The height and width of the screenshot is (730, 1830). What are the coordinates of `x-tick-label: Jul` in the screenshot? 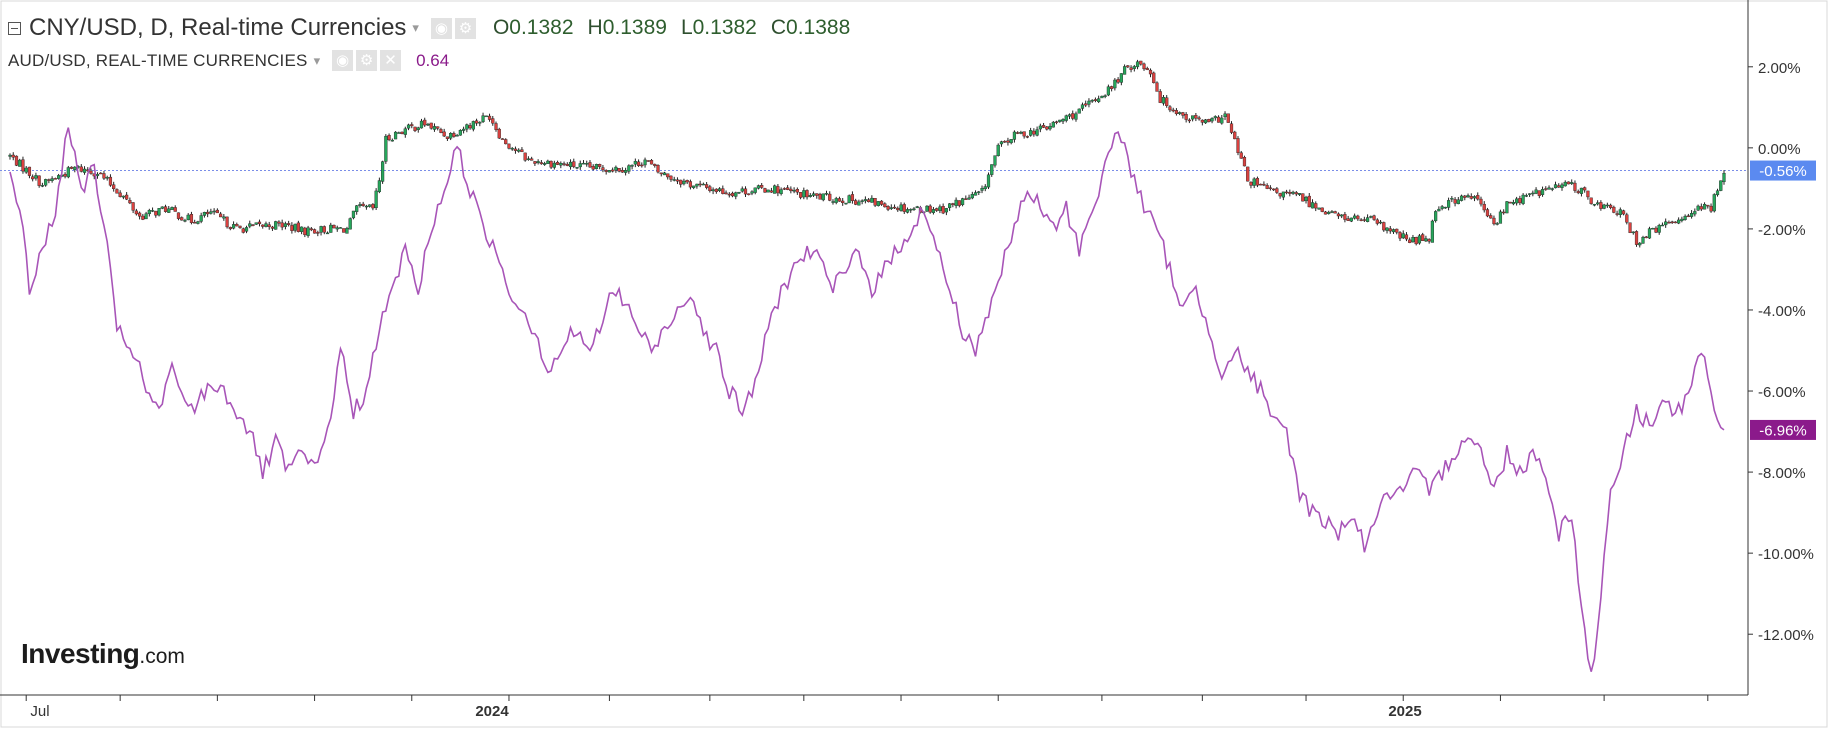 It's located at (39, 711).